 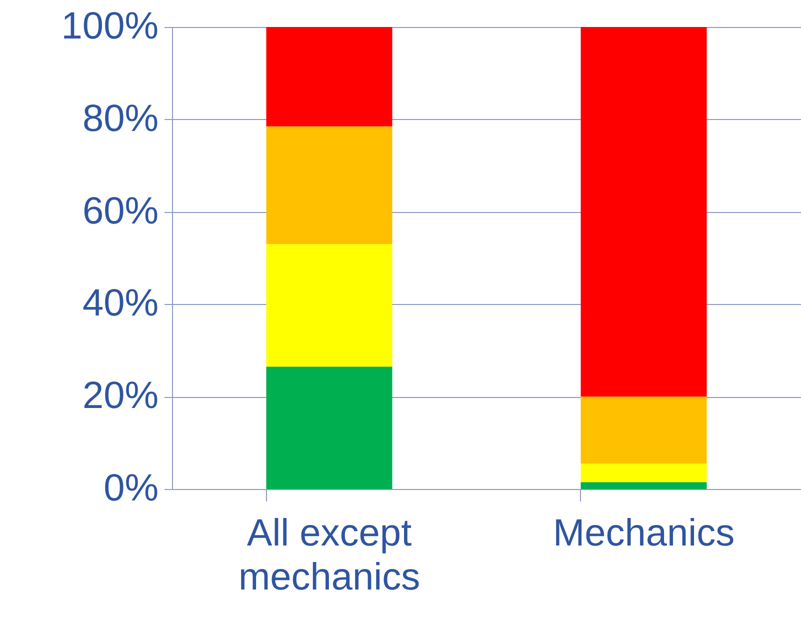 I want to click on y-tick-label: 0%, so click(x=131, y=489).